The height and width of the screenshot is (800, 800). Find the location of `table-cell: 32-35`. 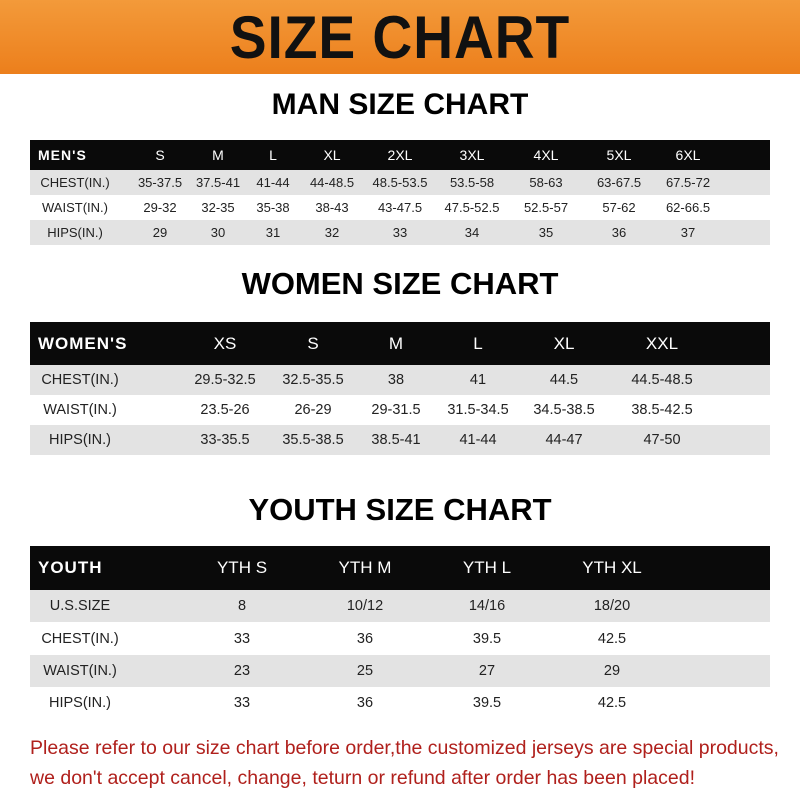

table-cell: 32-35 is located at coordinates (218, 207).